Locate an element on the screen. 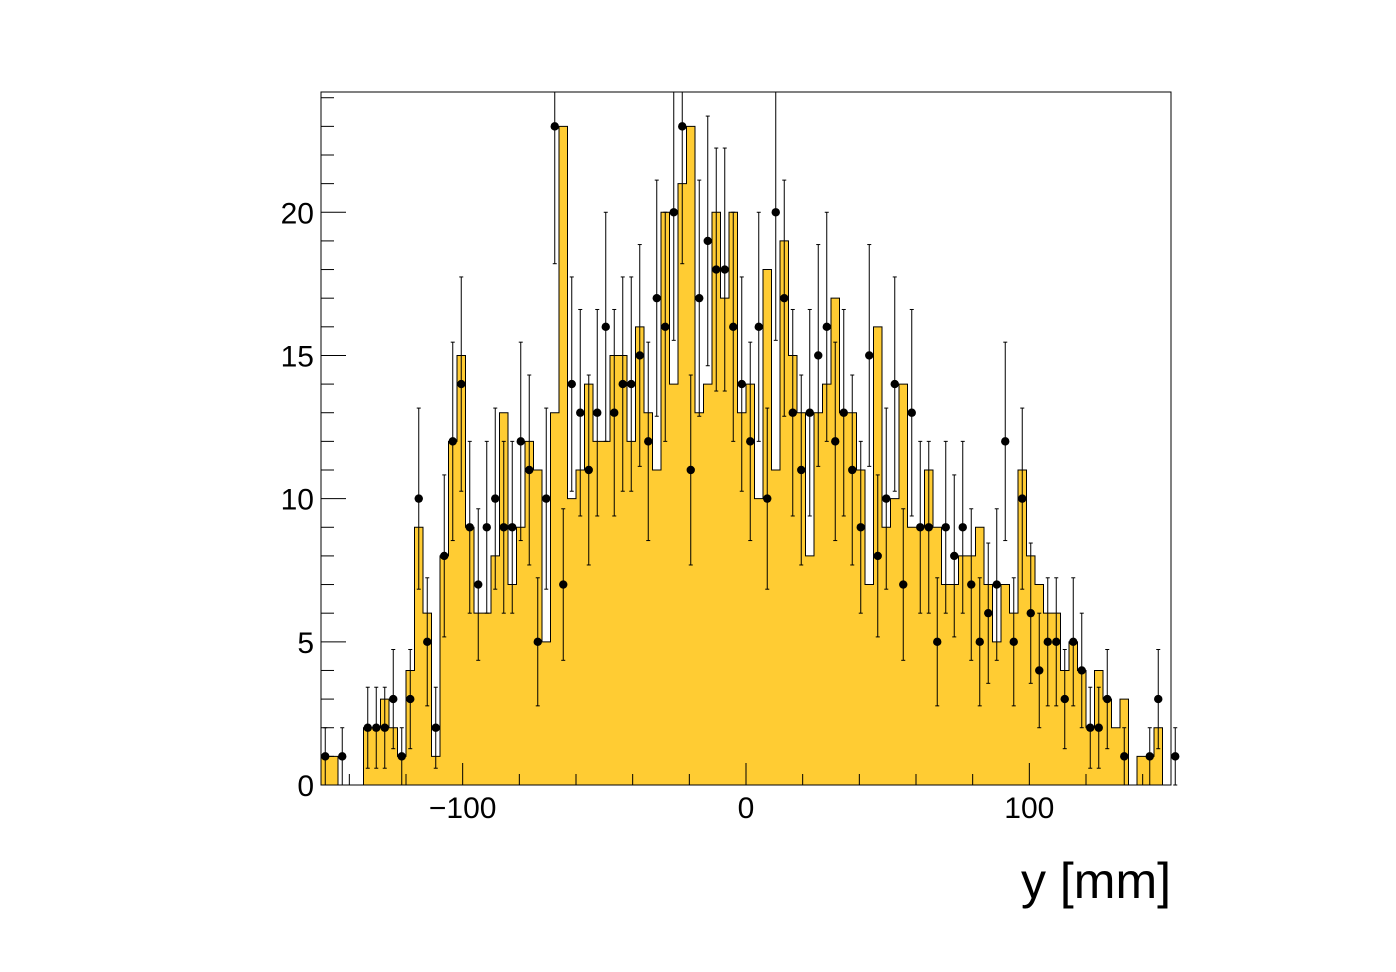  y-tick-label: 20 is located at coordinates (297, 213).